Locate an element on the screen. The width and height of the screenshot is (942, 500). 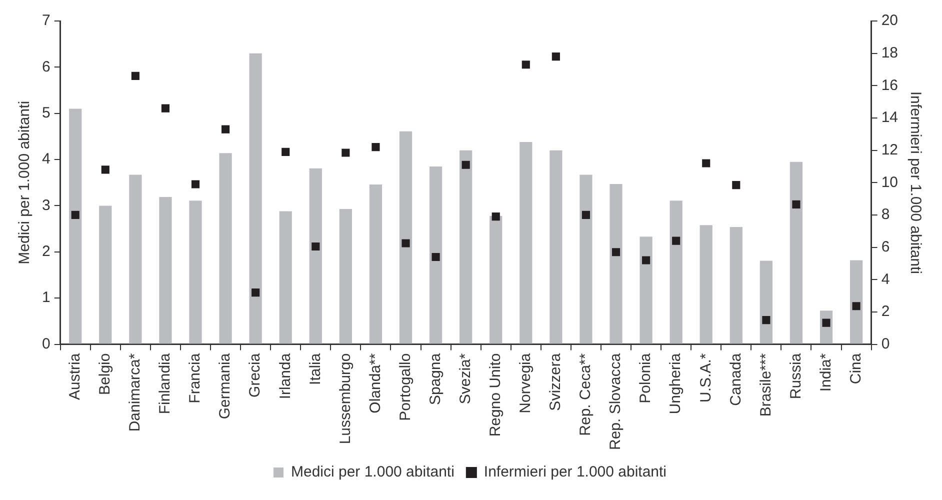
legend-label: Medici per 1.000 abitanti is located at coordinates (372, 472).